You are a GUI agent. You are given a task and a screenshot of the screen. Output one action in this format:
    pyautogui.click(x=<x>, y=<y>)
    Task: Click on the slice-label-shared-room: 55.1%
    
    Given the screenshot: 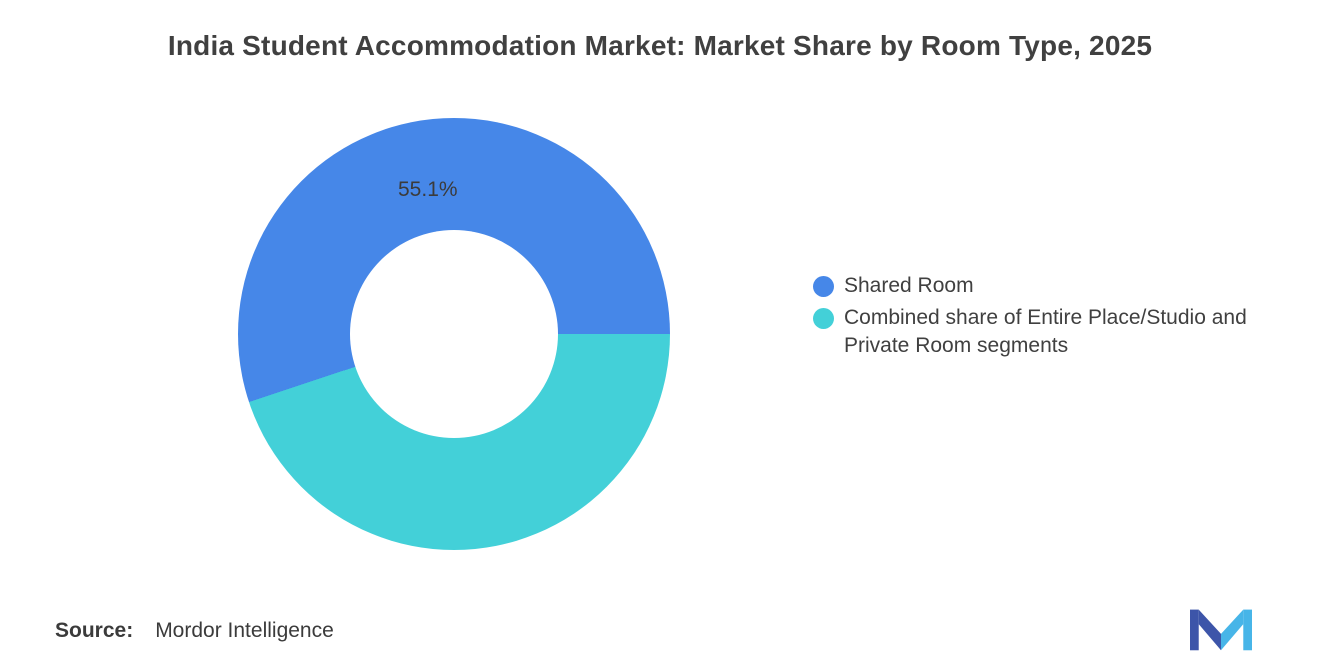 What is the action you would take?
    pyautogui.click(x=428, y=189)
    